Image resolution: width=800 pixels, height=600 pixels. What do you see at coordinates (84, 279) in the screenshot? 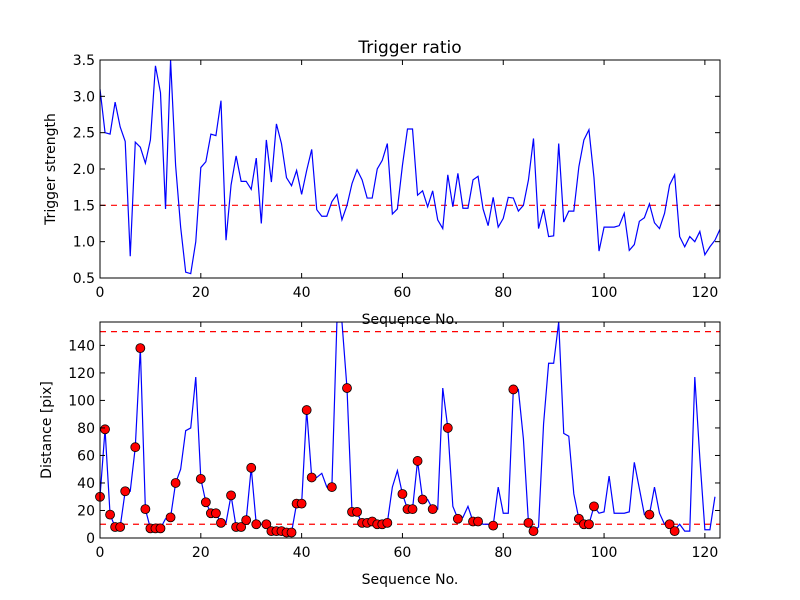
I see `top-y-tick-label: 0.5` at bounding box center [84, 279].